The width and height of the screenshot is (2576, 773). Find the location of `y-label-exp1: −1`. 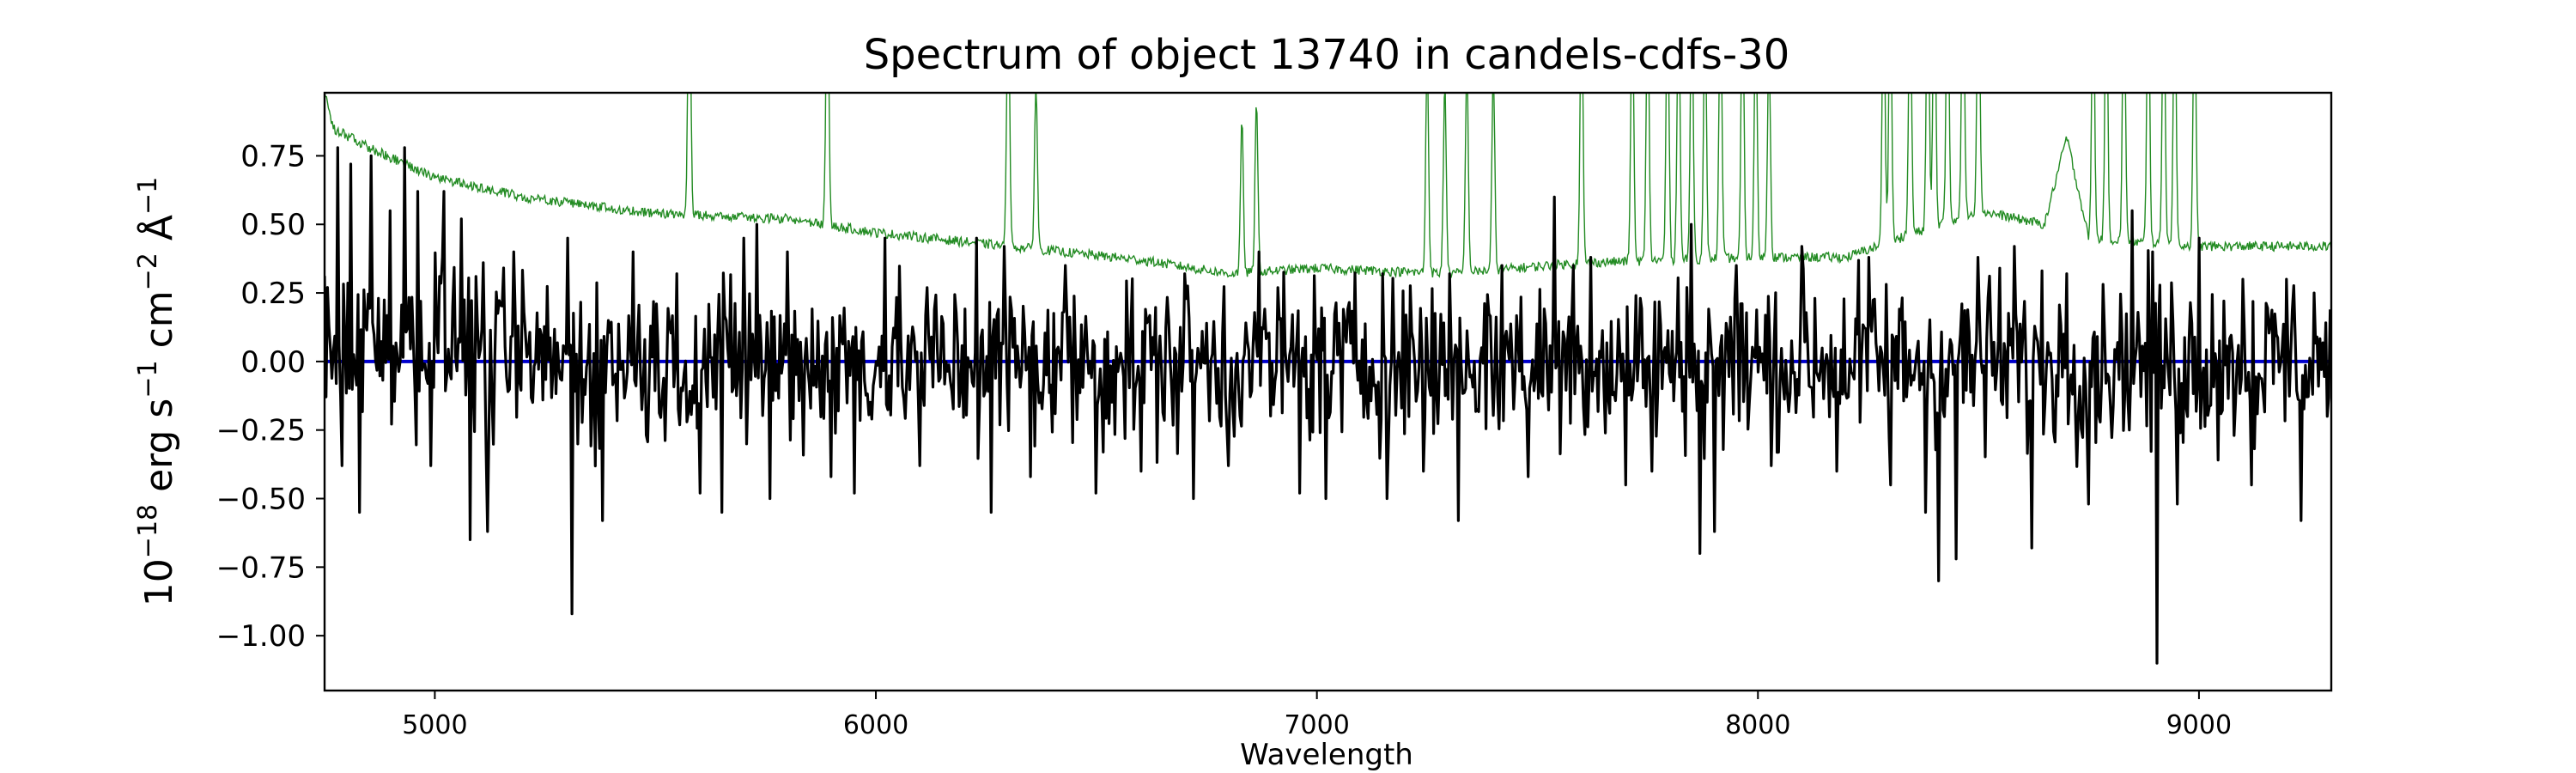

y-label-exp1: −1 is located at coordinates (148, 379).